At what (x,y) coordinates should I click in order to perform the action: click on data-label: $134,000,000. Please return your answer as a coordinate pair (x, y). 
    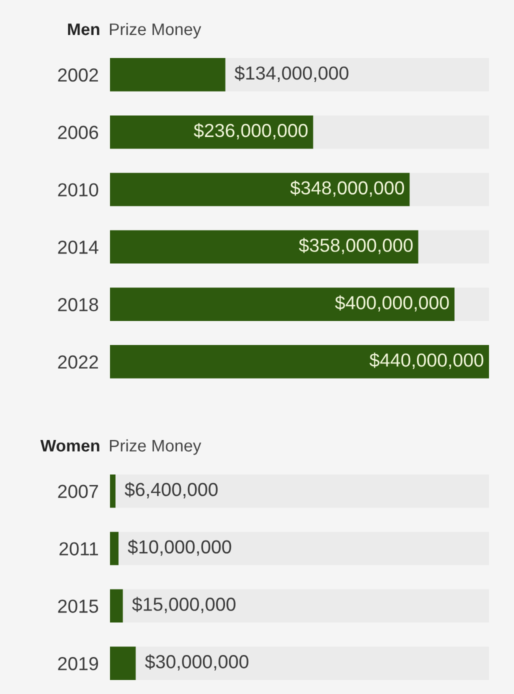
    Looking at the image, I should click on (291, 74).